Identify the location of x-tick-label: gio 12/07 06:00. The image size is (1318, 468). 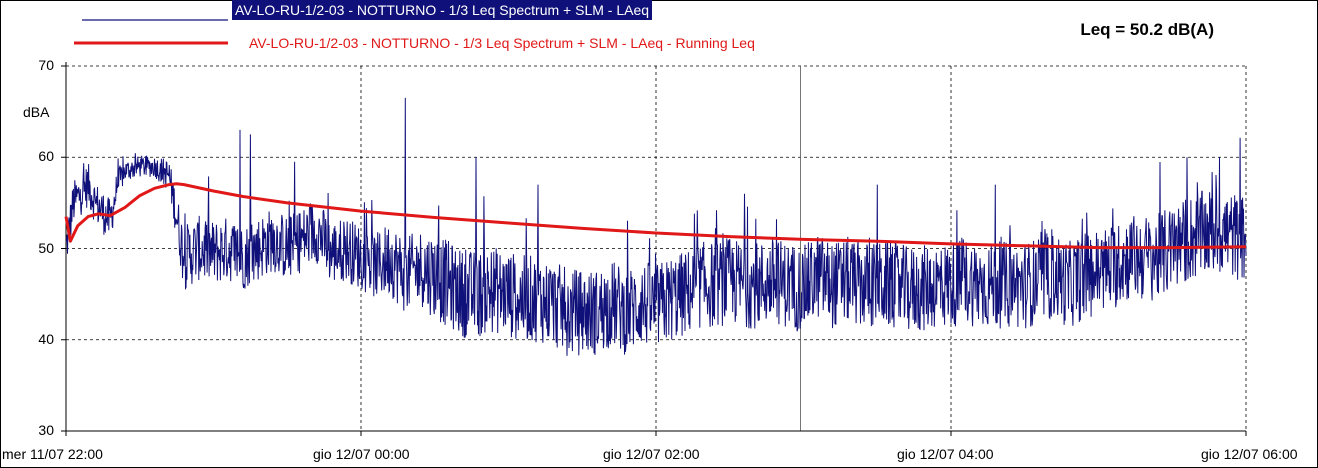
(1249, 454).